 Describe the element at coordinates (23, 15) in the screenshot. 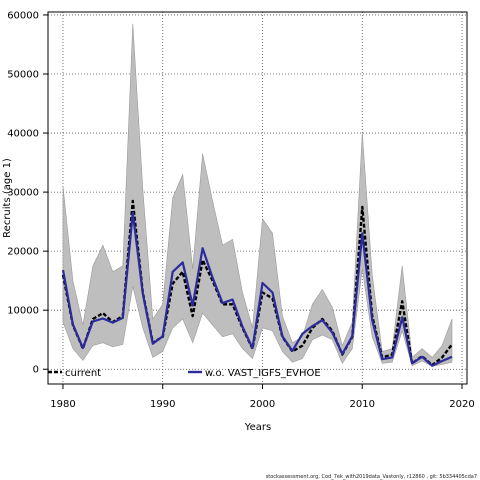

I see `y-tick-label: 60000` at that location.